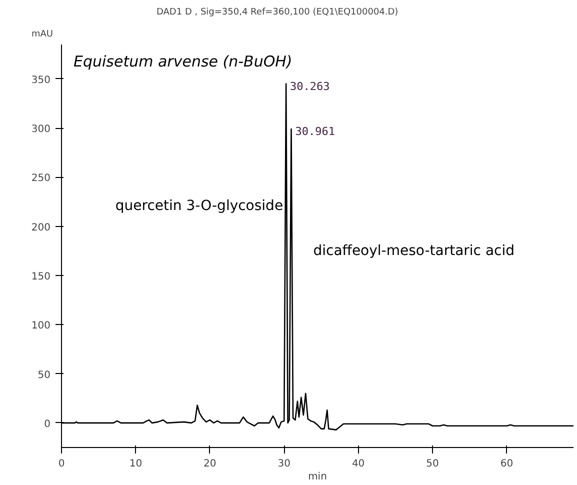  I want to click on x-tick-label: 10, so click(135, 464).